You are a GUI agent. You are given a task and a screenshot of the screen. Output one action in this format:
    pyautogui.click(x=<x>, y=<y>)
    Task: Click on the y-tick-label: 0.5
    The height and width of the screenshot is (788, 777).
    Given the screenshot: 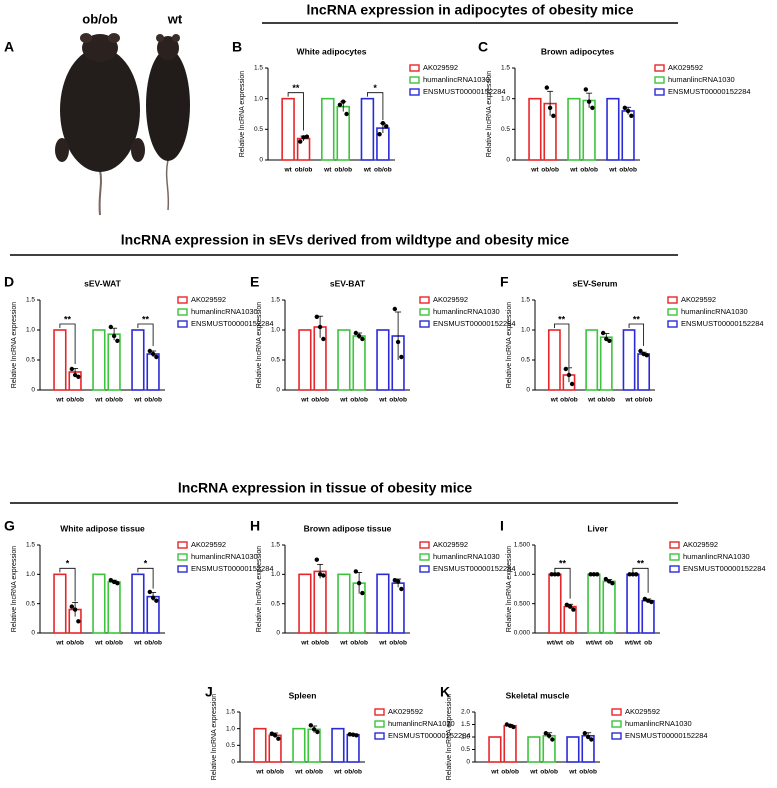 What is the action you would take?
    pyautogui.click(x=505, y=129)
    